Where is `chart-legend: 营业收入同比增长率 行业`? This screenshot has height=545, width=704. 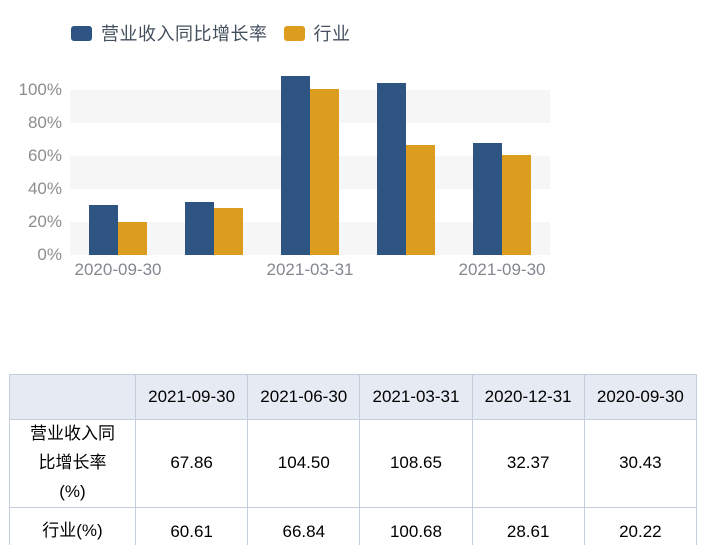
chart-legend: 营业收入同比增长率 行业 is located at coordinates (211, 33).